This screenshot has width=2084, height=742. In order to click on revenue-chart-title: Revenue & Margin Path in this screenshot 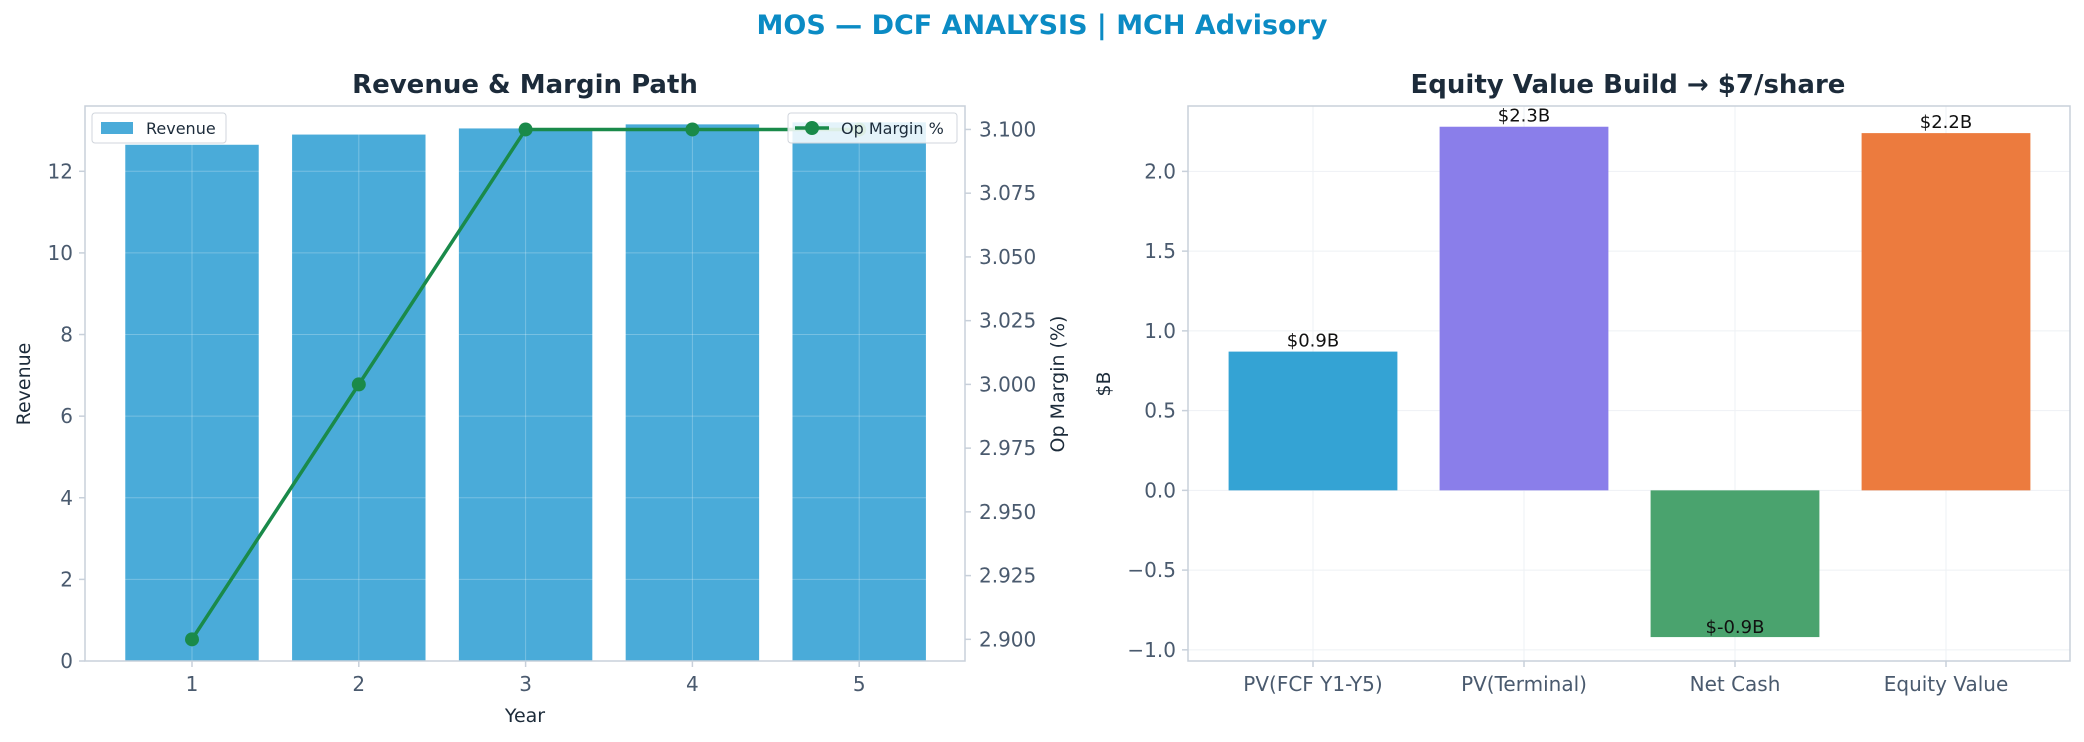, I will do `click(525, 85)`.